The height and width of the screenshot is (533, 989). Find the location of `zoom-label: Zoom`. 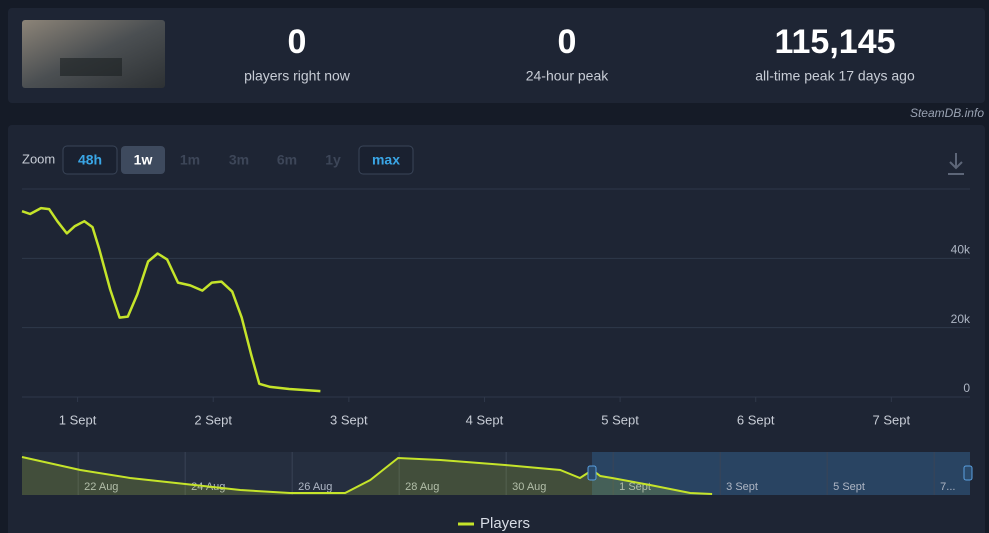

zoom-label: Zoom is located at coordinates (38, 158).